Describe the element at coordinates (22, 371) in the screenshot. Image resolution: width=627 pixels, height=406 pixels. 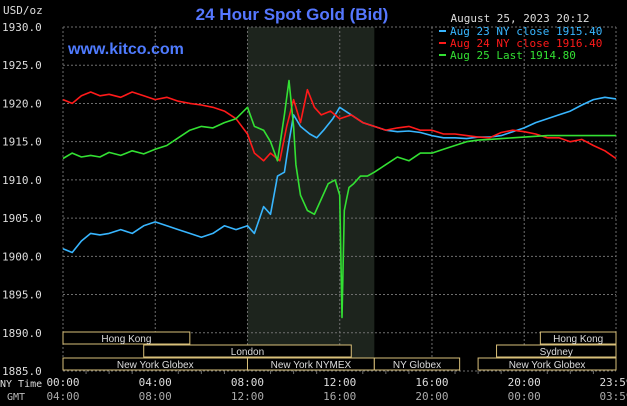
I see `y-tick-label: 1885.0` at that location.